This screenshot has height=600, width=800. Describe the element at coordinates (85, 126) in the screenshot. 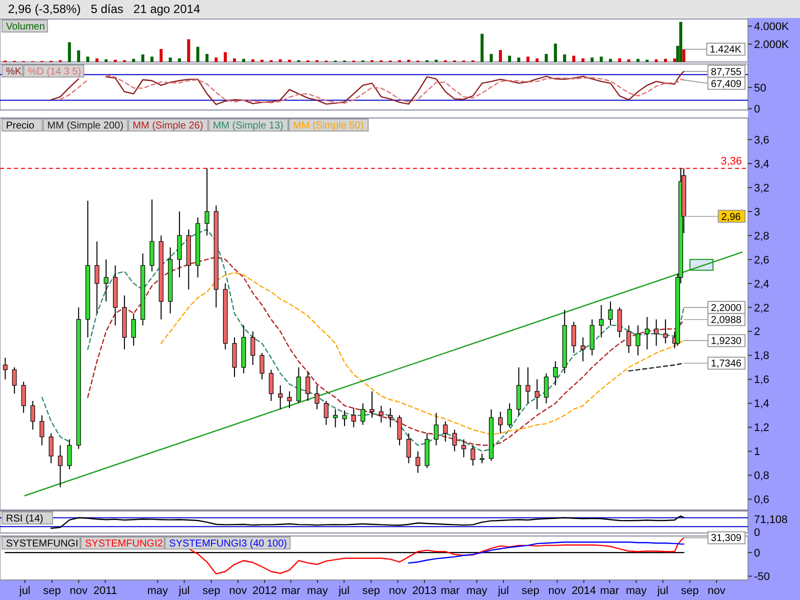

I see `text: MM (Simple 200)` at that location.